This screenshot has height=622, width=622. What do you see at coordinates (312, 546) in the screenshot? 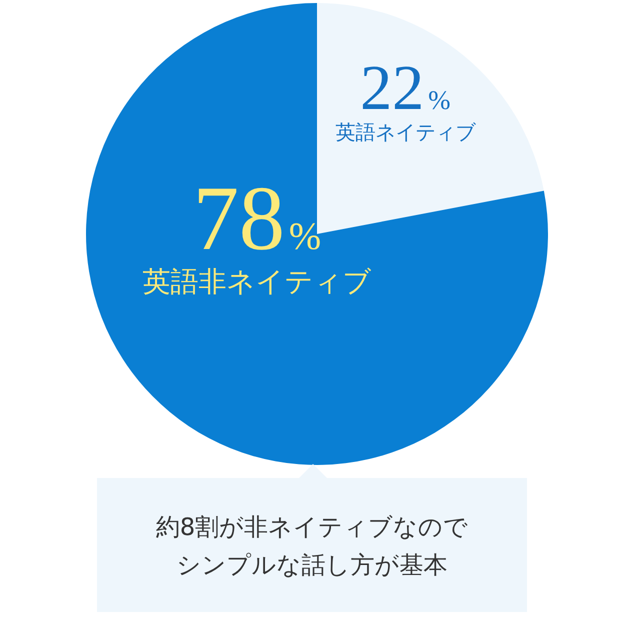
I see `text: 約8割が非ネイティブなのでシンプルな話し方が基本` at bounding box center [312, 546].